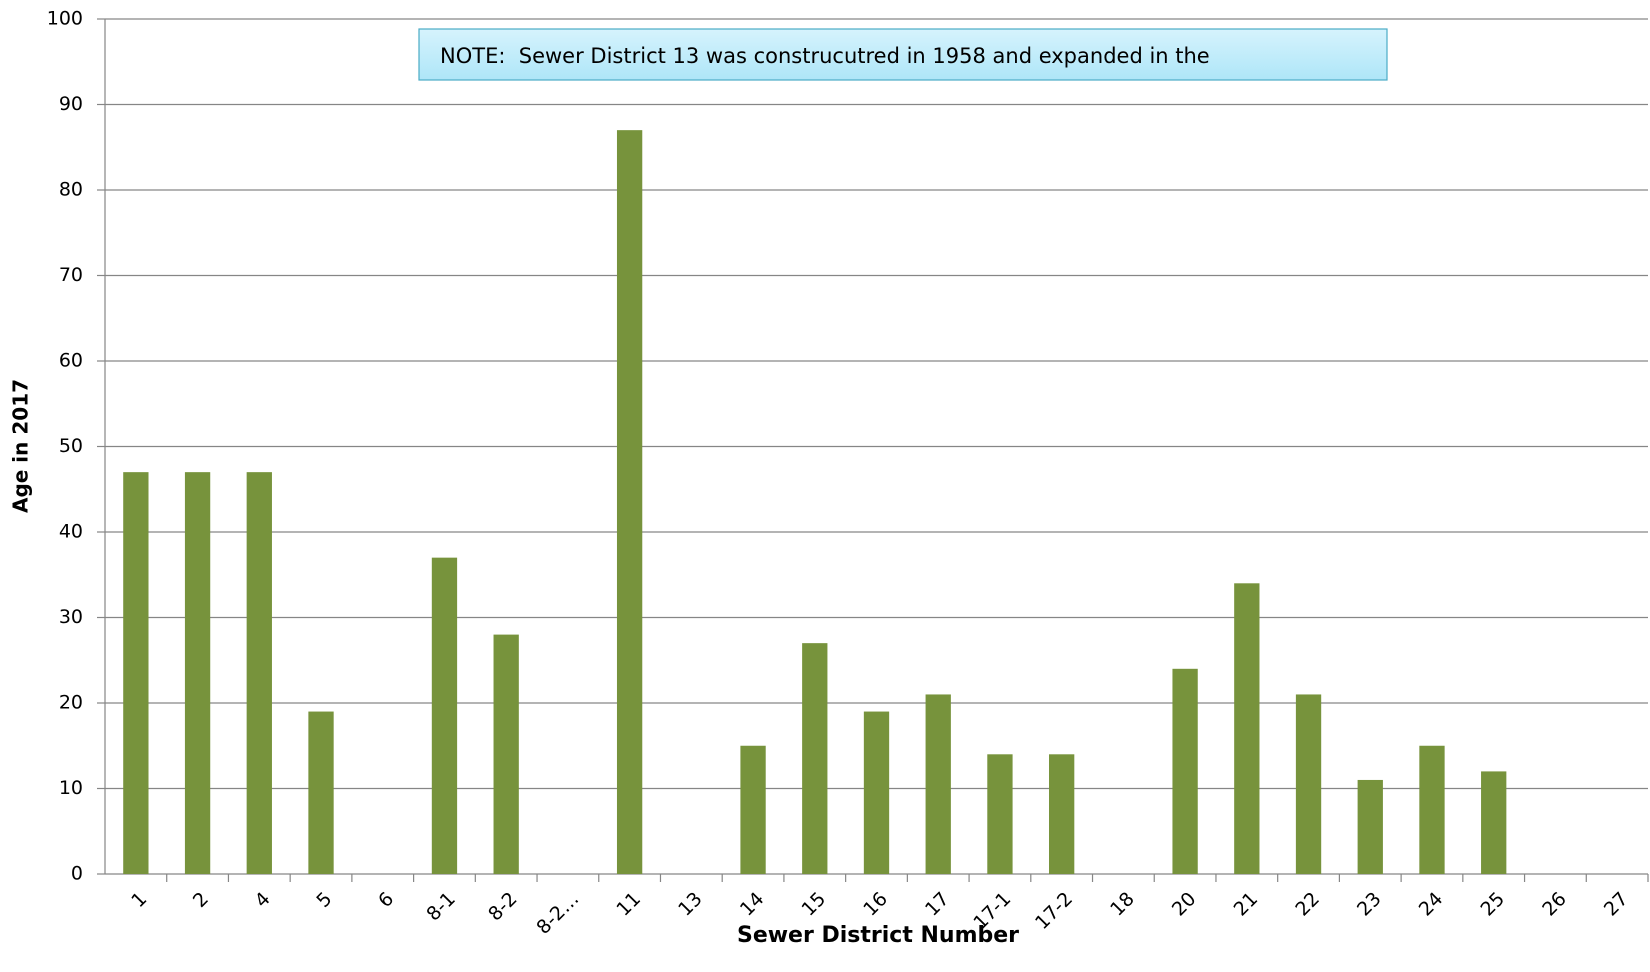 This screenshot has height=972, width=1650. What do you see at coordinates (71, 532) in the screenshot?
I see `y-tick-label: 40` at bounding box center [71, 532].